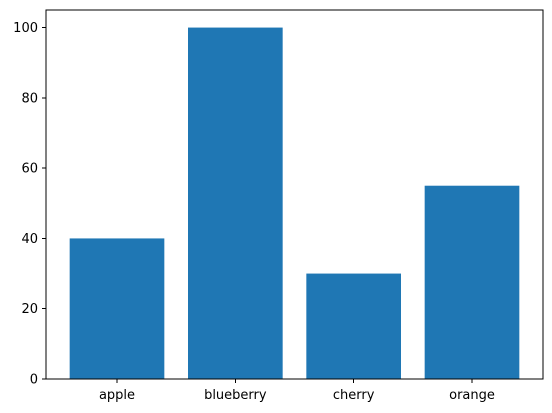 The height and width of the screenshot is (413, 552). I want to click on x-axis-ticks: apple blueberry cherry orange, so click(297, 391).